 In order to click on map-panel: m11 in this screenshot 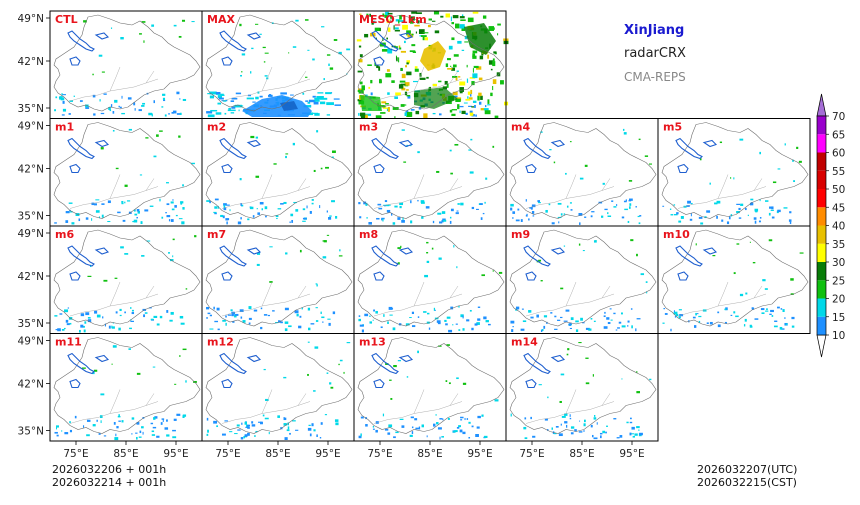, I will do `click(126, 387)`.